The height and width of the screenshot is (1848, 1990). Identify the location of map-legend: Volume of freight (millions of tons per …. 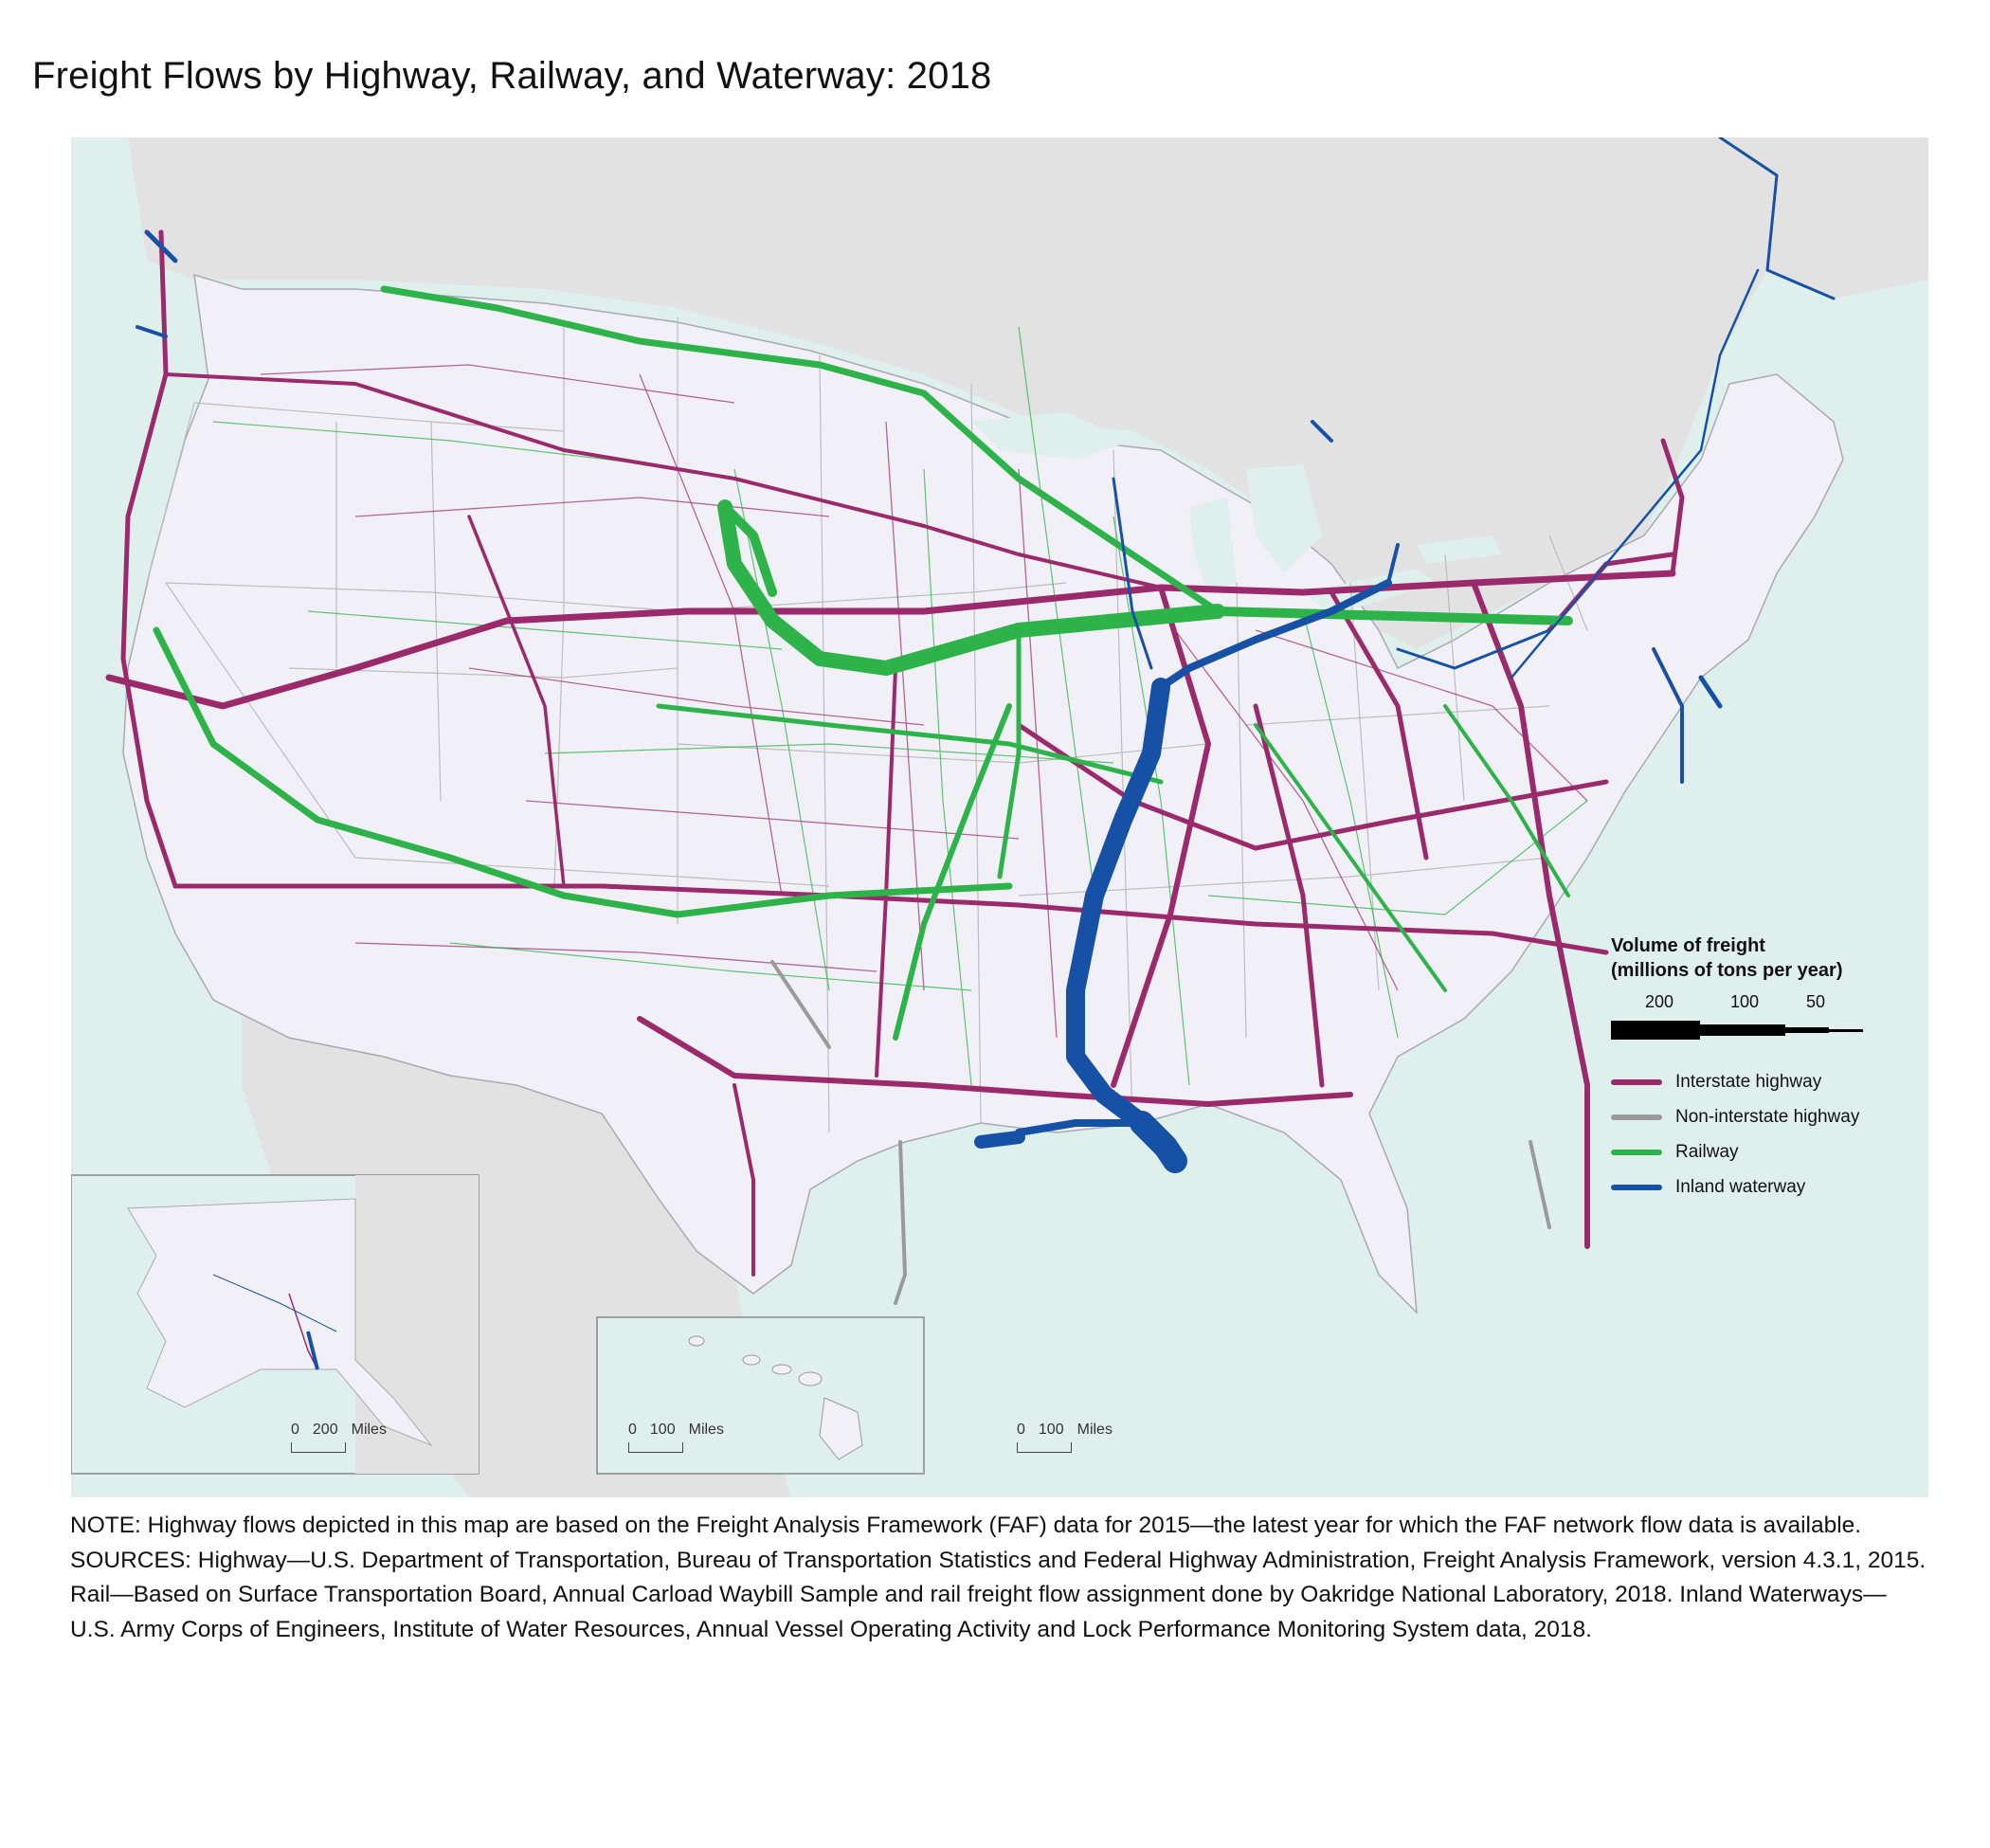
(1762, 1069).